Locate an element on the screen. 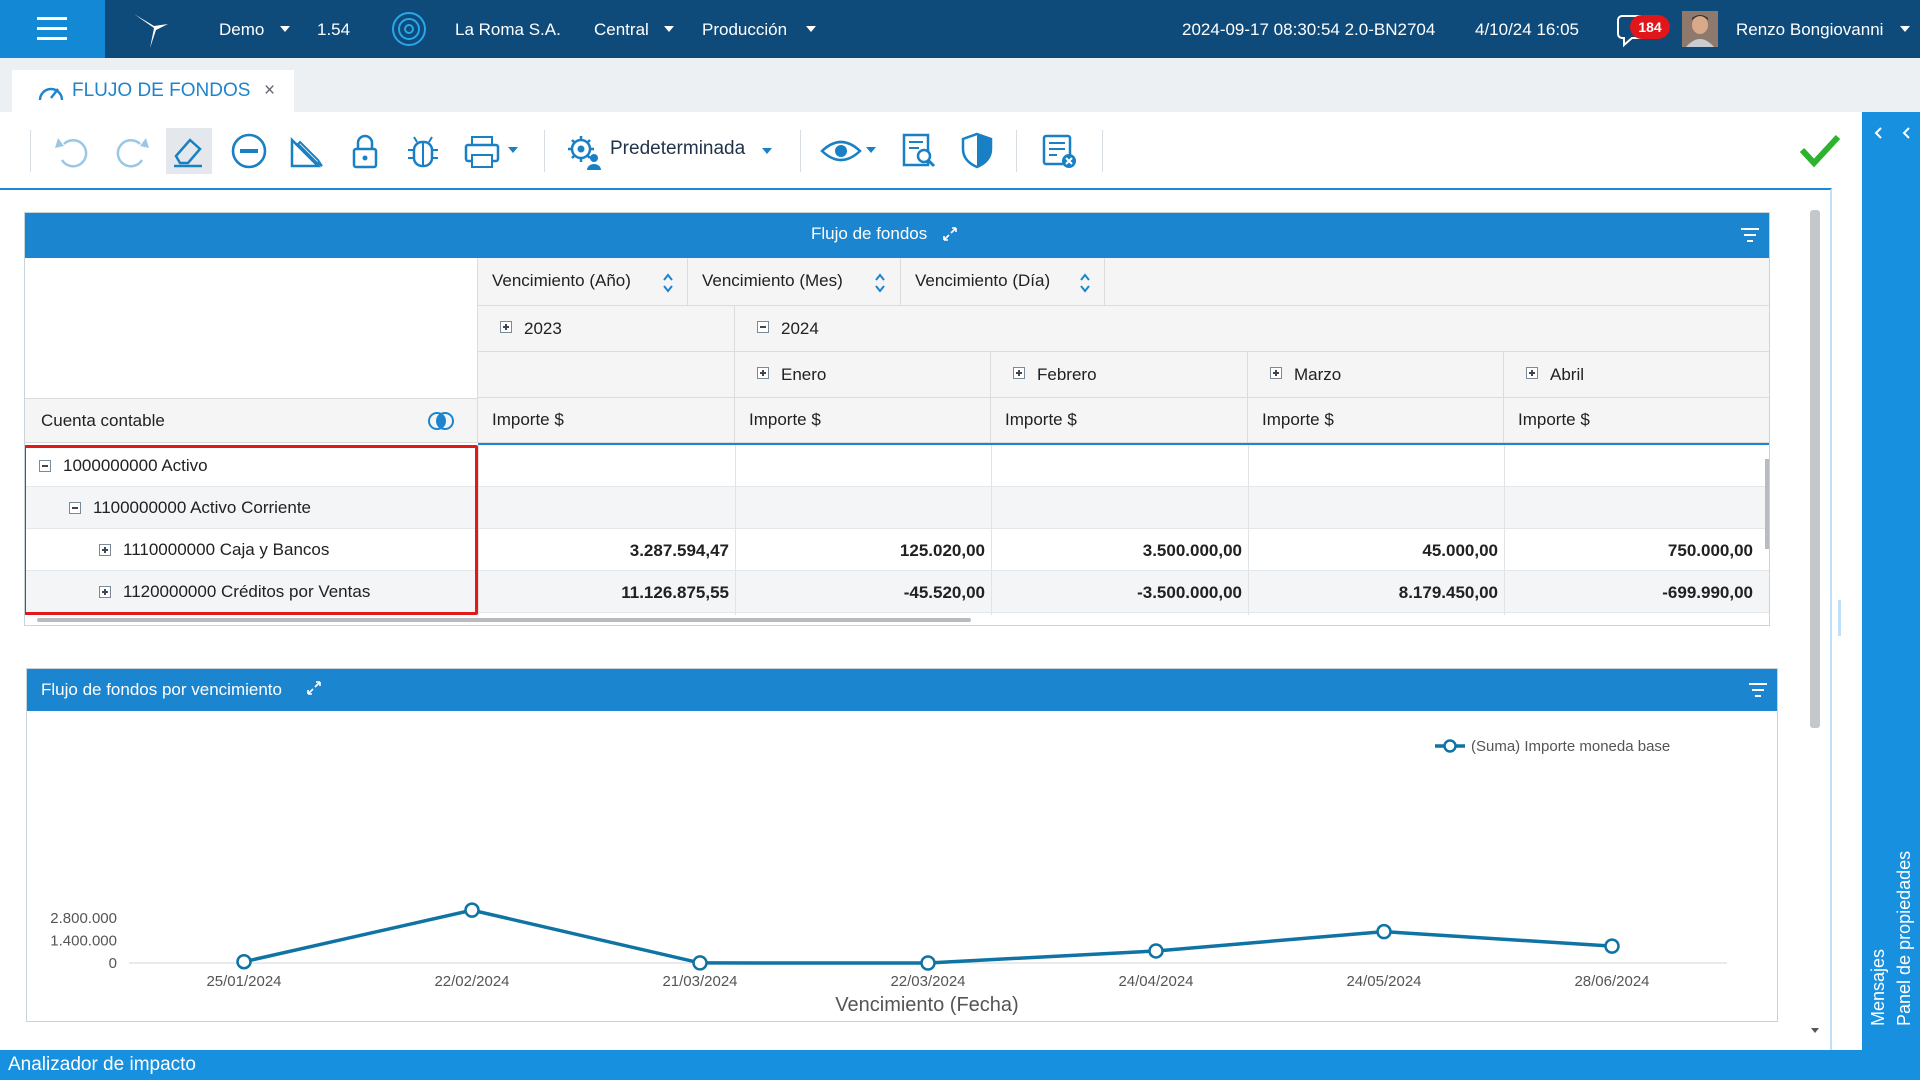 The image size is (1920, 1080). close-tab-button: × is located at coordinates (270, 90).